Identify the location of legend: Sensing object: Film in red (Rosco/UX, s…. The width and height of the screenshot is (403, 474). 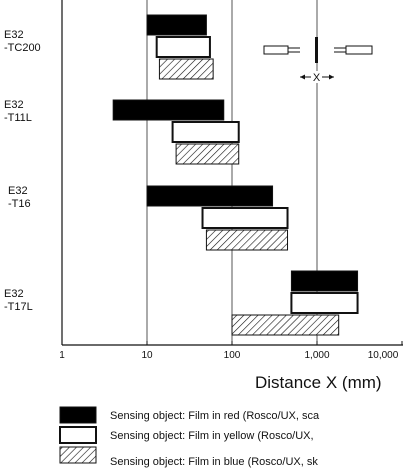
(189, 437).